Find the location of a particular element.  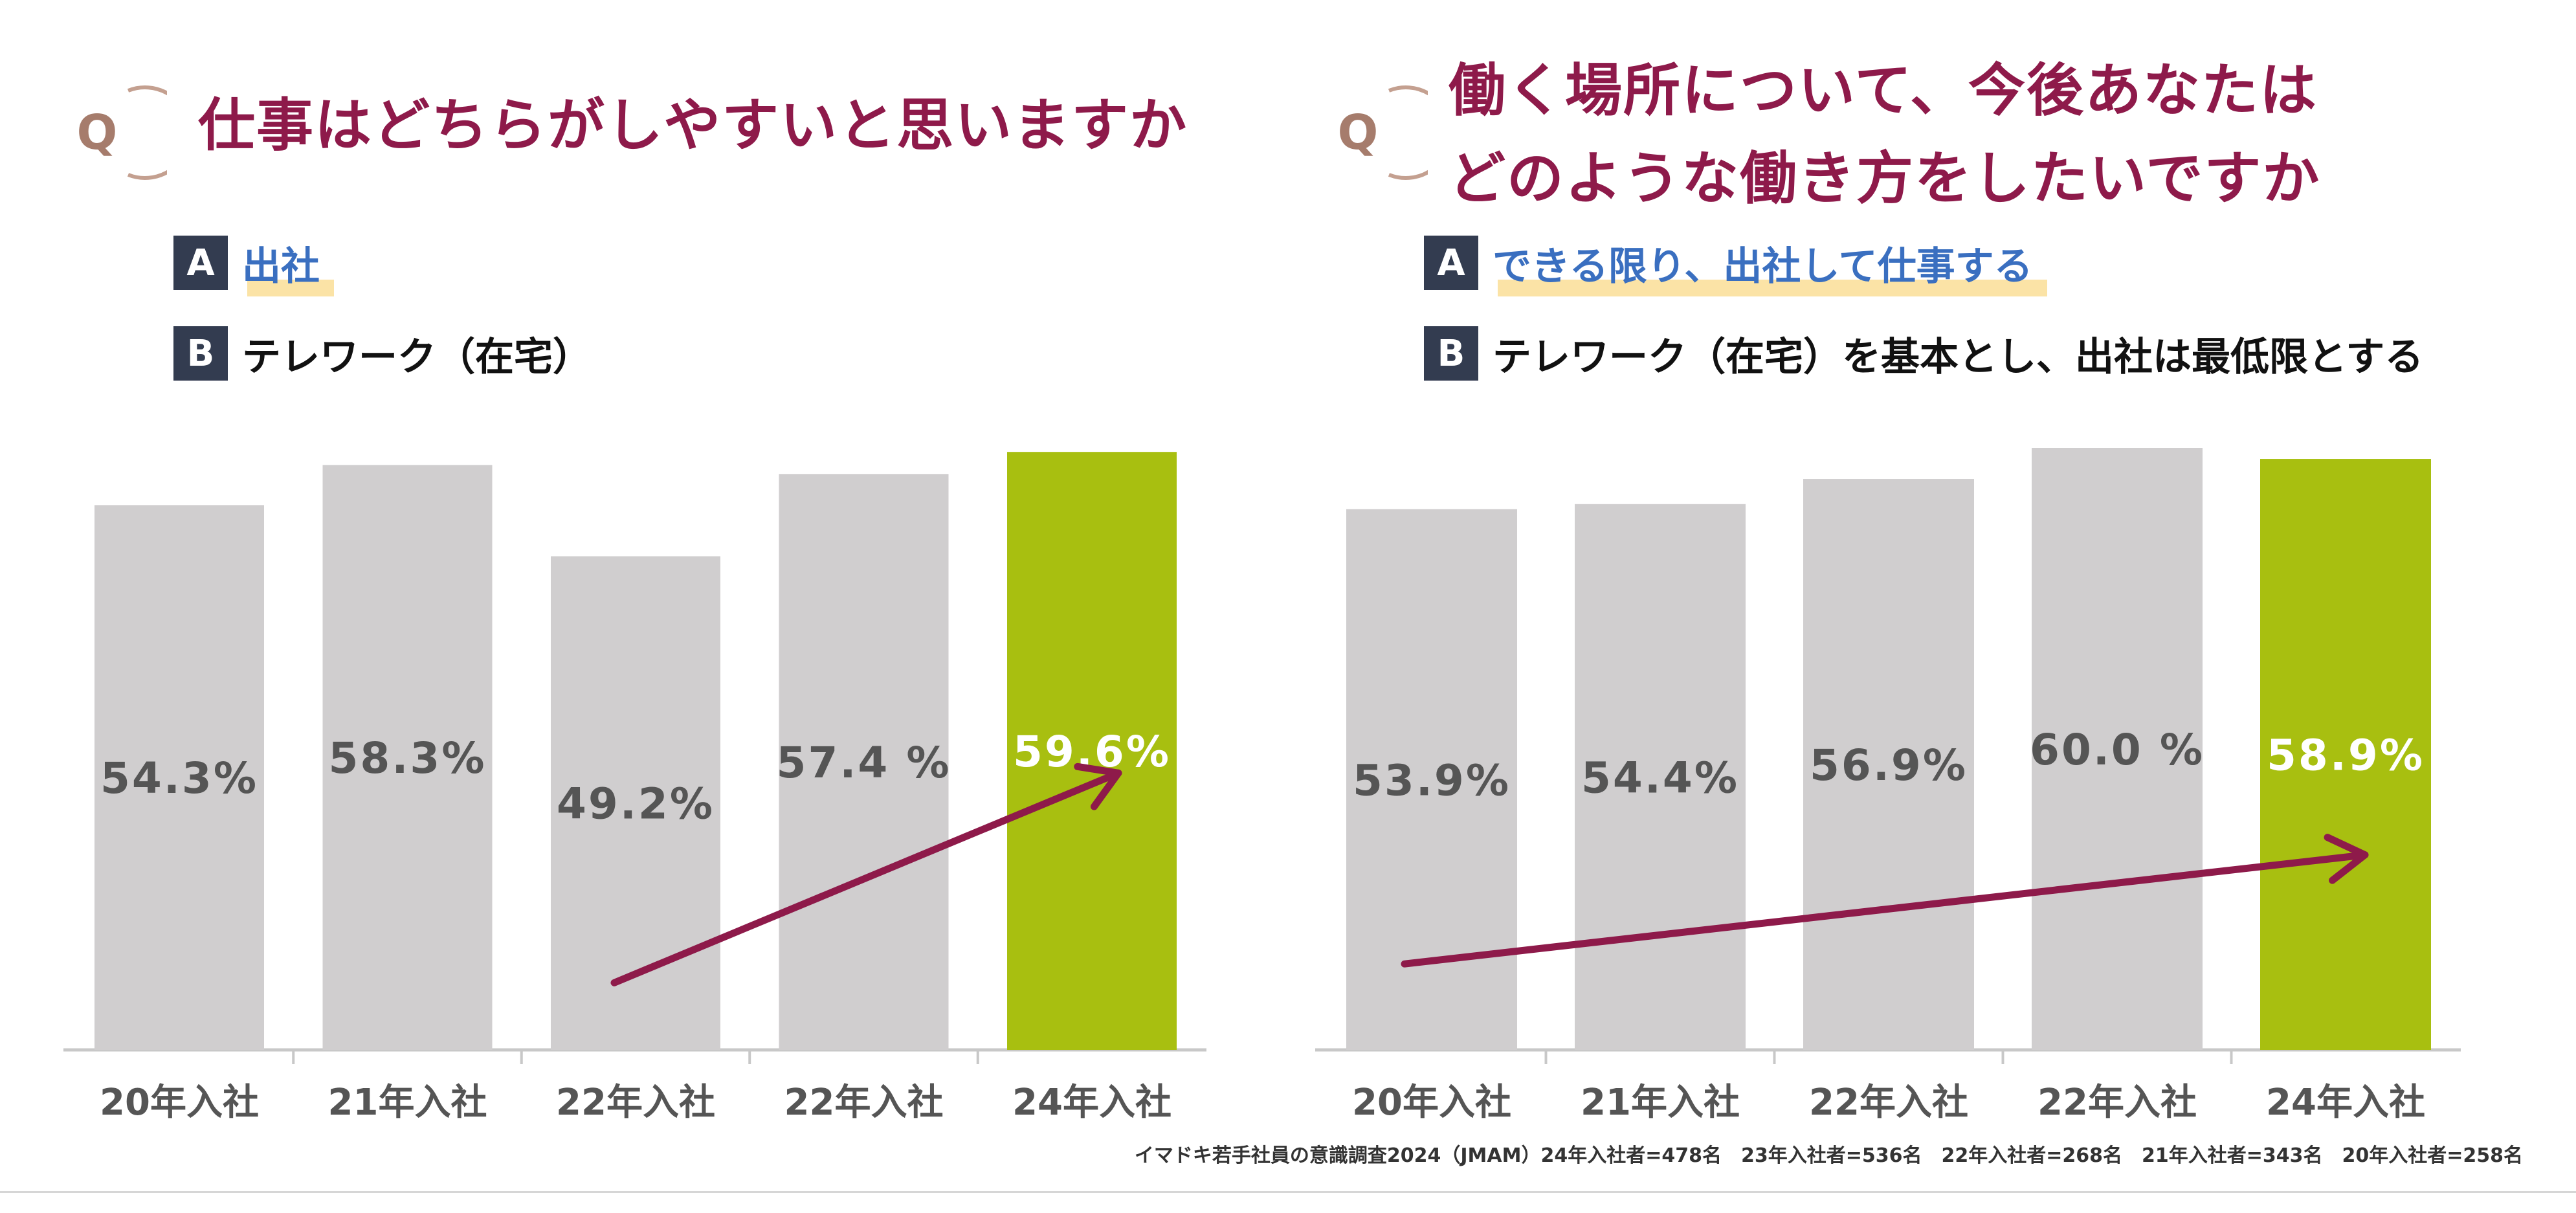

option-b: B テレワーク（在宅）を基本とし、出社は最低限とする is located at coordinates (1923, 353).